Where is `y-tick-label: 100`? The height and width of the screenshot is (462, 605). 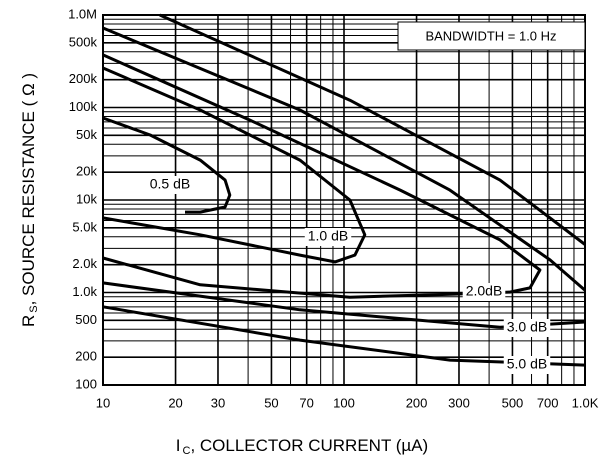
y-tick-label: 100 is located at coordinates (86, 383).